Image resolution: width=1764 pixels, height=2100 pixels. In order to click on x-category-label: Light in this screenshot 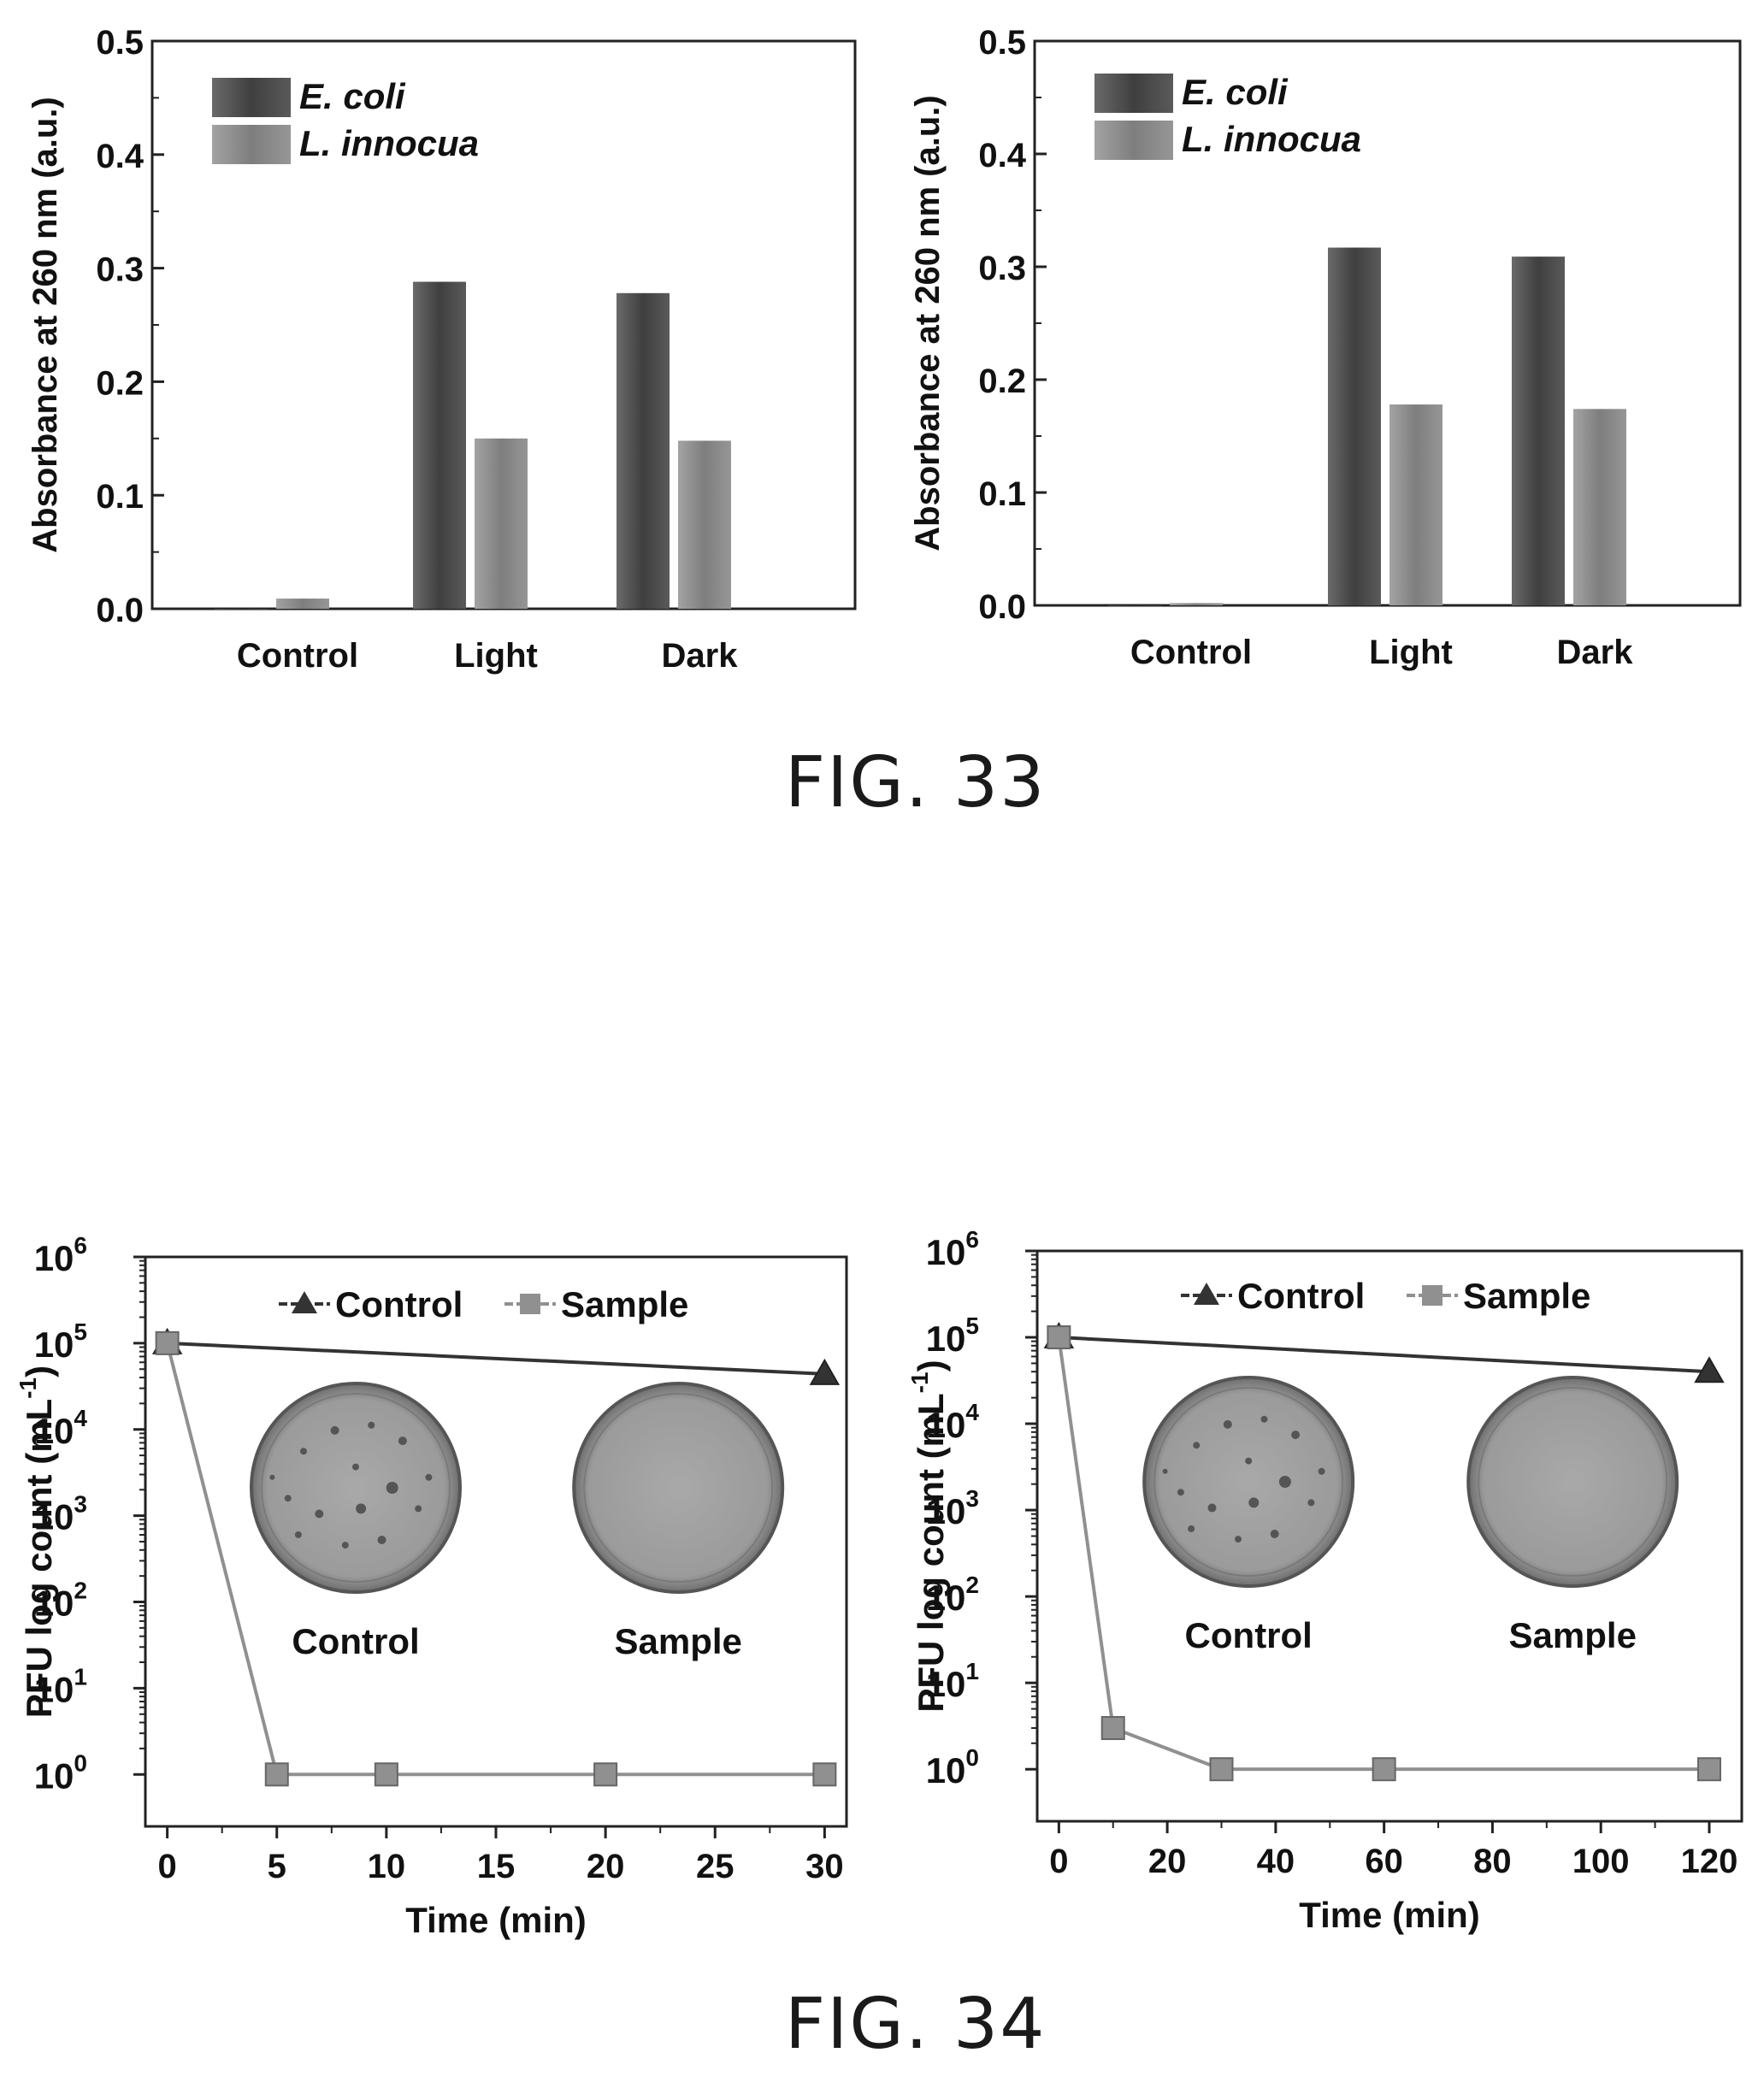, I will do `click(1411, 653)`.